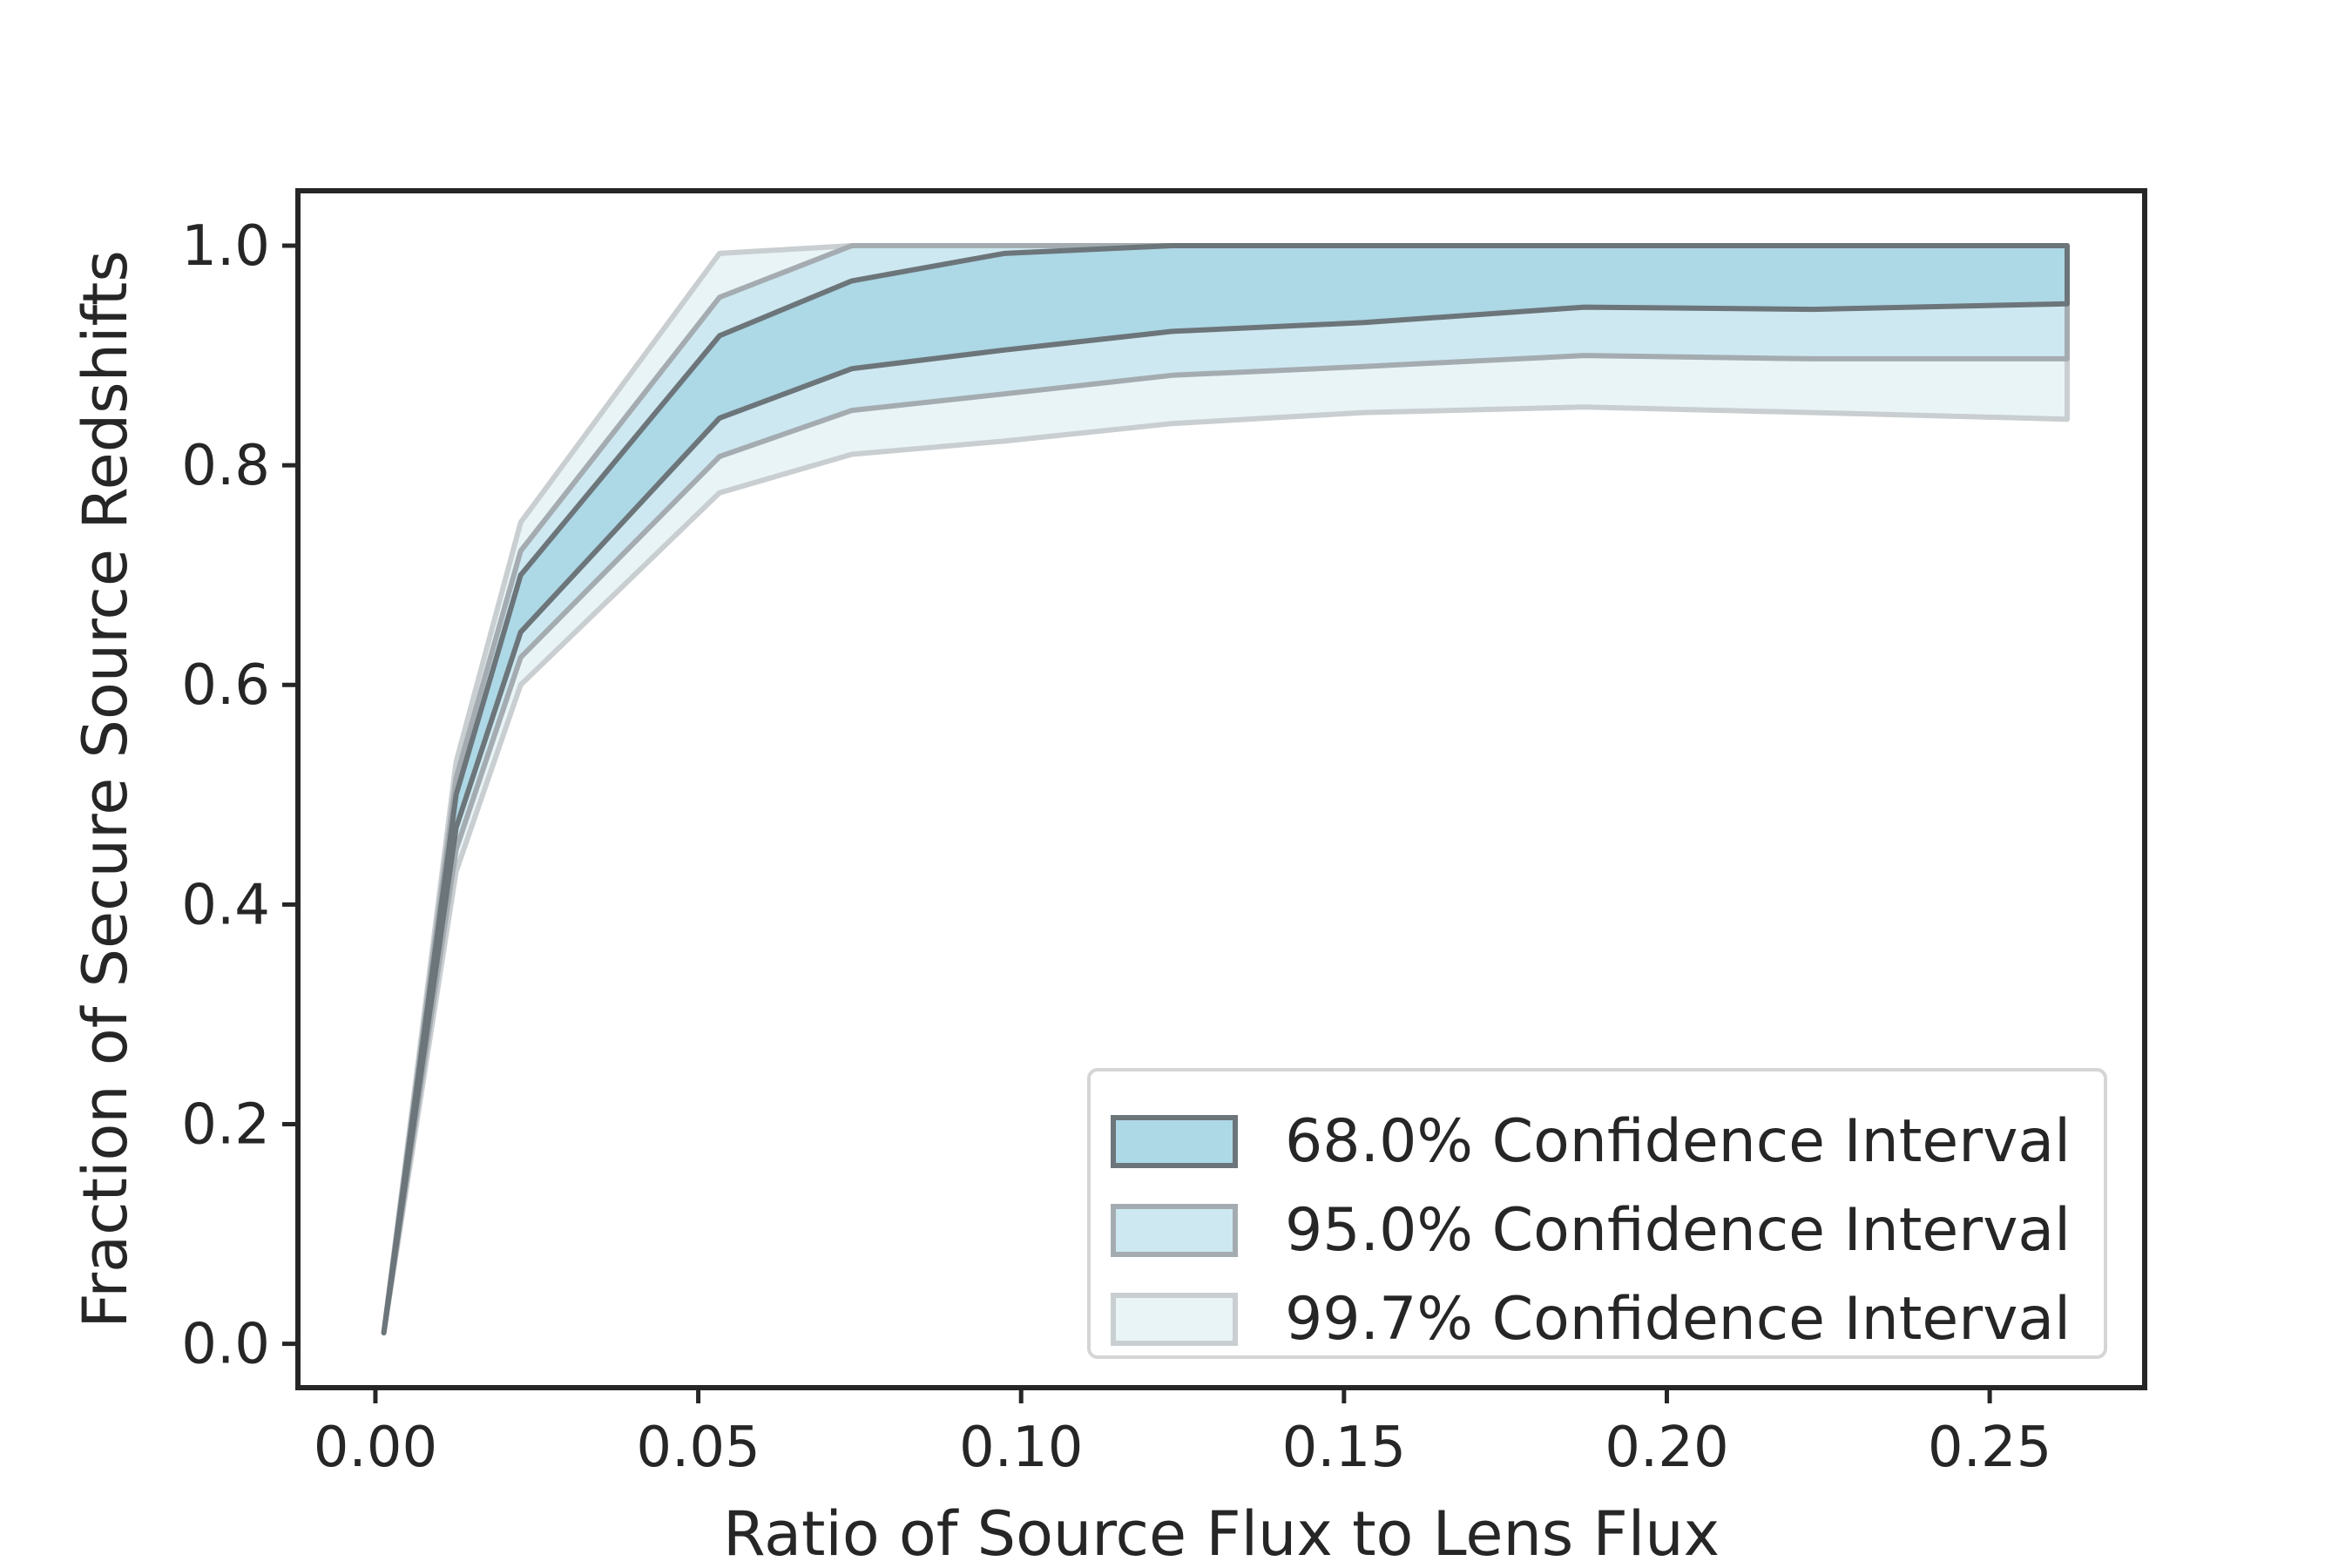 The height and width of the screenshot is (1568, 2352). I want to click on legend-label-997: 99.7% Confidence Interval, so click(1678, 1319).